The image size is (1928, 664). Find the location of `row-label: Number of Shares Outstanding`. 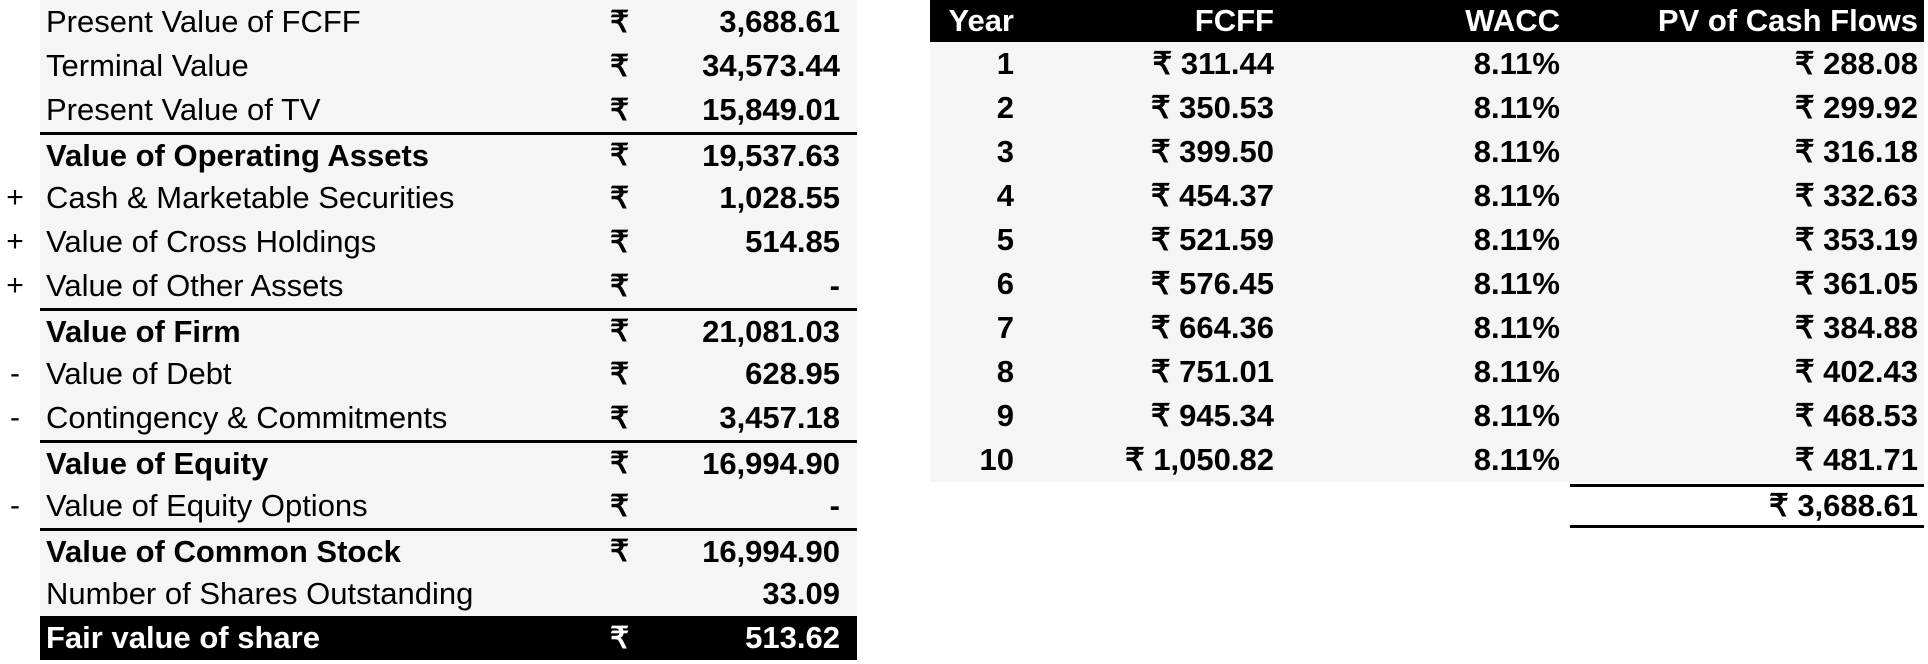

row-label: Number of Shares Outstanding is located at coordinates (260, 593).